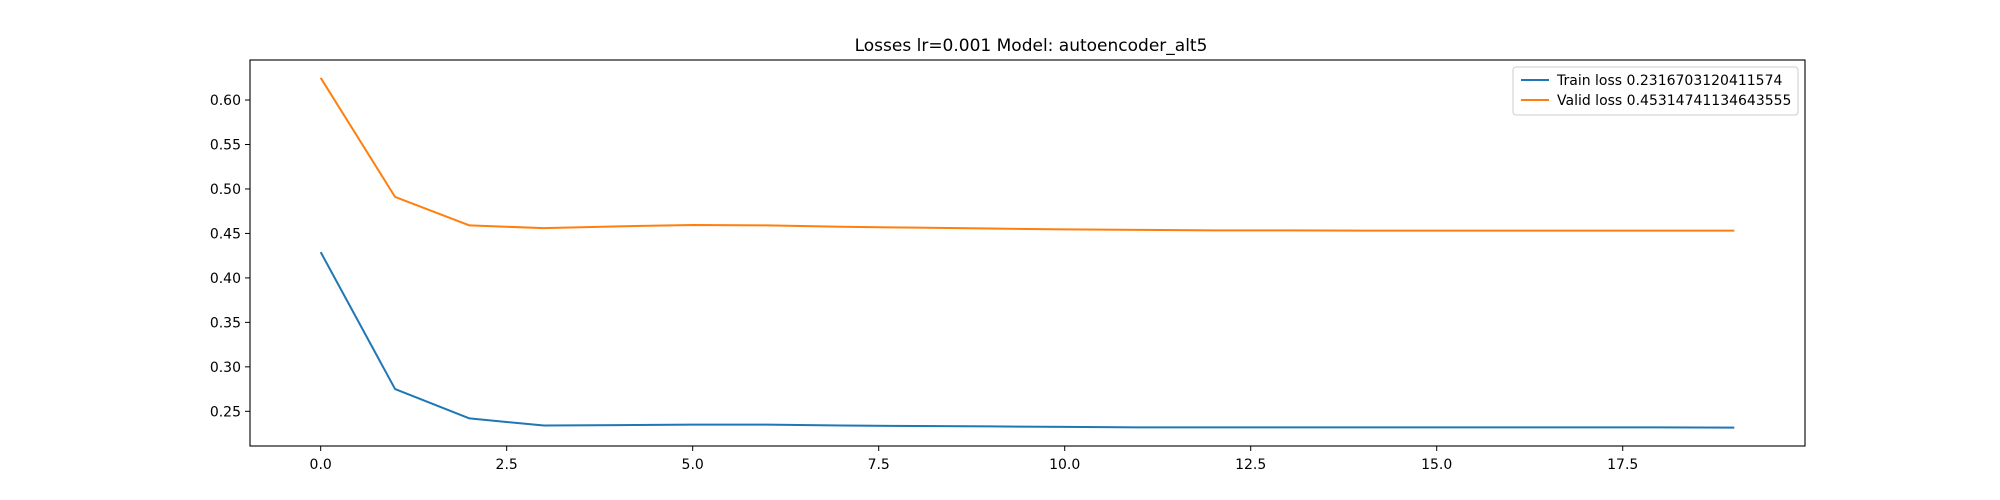 Image resolution: width=2000 pixels, height=500 pixels. I want to click on y-axis-ticks: 0.25 0.30 0.35 0.40 0.45 0.50 0.55 0.60, so click(230, 256).